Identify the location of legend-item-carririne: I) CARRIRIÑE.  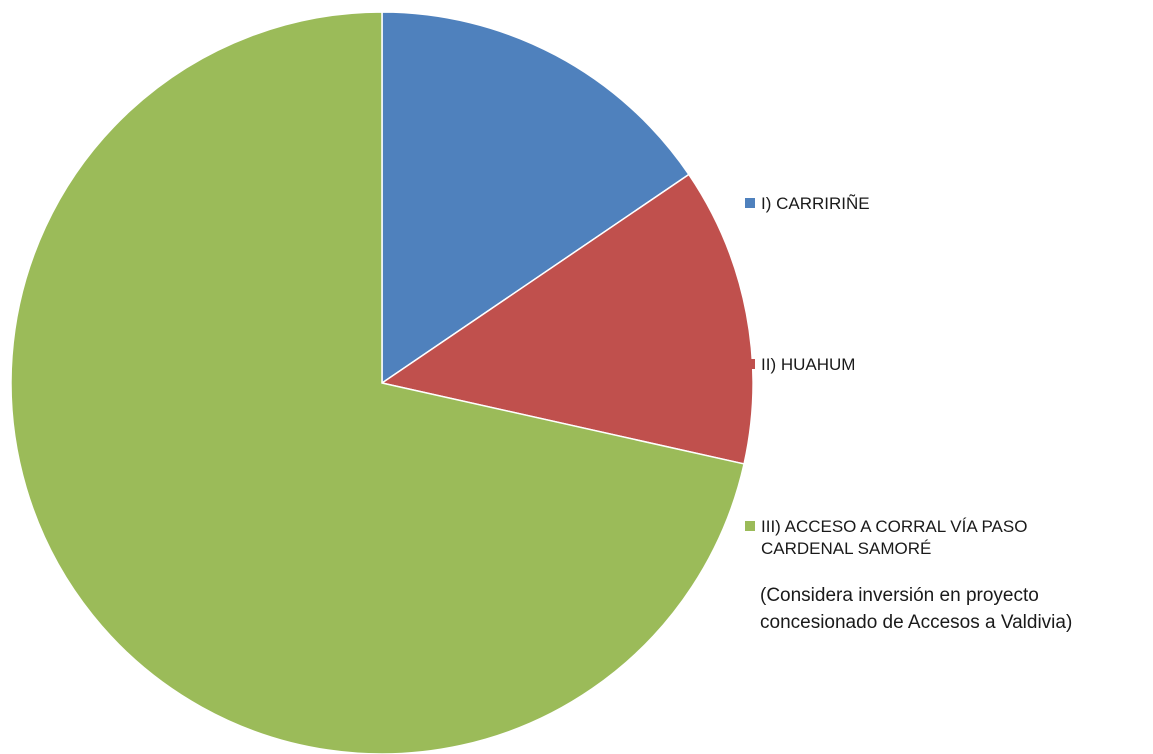
(807, 204).